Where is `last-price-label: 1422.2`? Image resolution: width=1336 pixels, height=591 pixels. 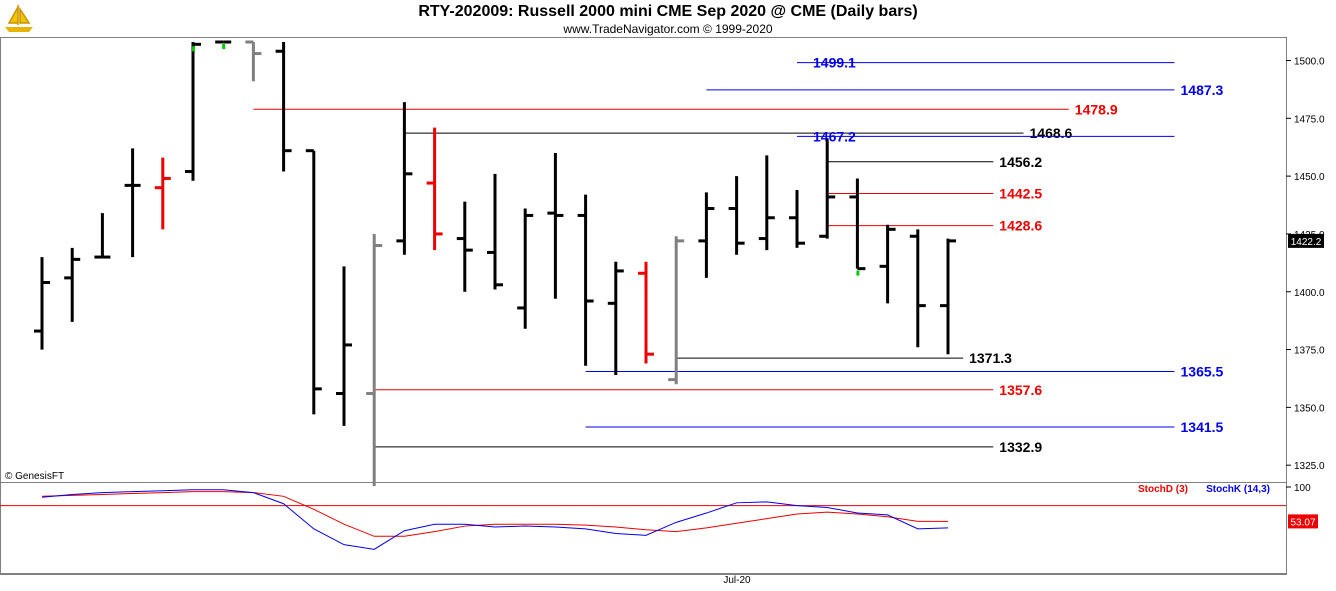 last-price-label: 1422.2 is located at coordinates (1306, 242).